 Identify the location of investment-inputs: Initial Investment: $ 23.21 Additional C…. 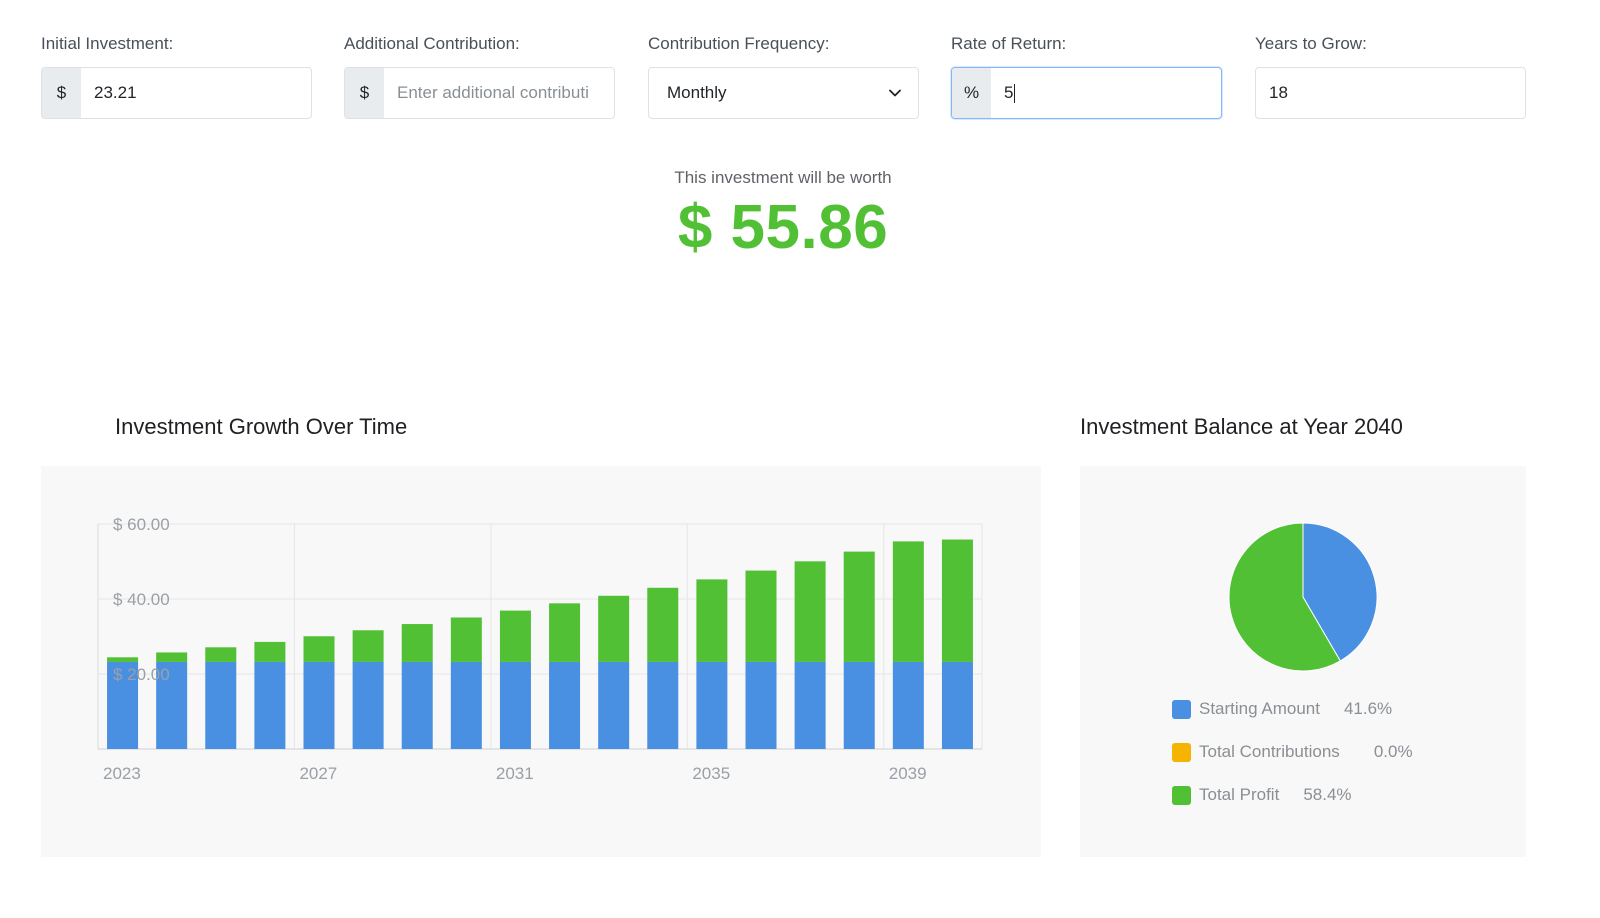
(783, 77).